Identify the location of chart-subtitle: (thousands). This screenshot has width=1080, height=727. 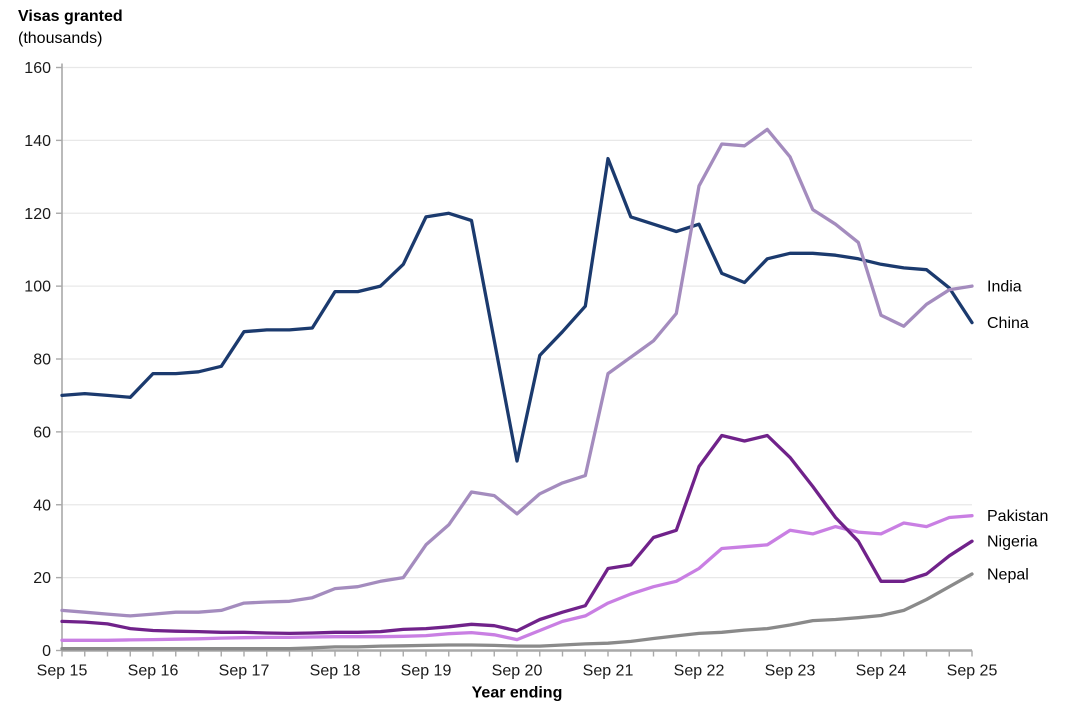
(60, 38).